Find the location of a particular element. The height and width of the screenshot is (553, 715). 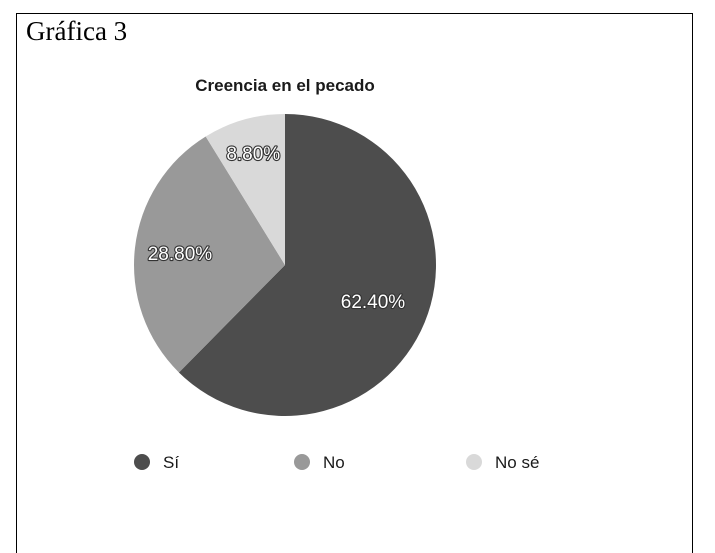

pie-slice-labels: 62.40% 28.80% 8.80% is located at coordinates (277, 228).